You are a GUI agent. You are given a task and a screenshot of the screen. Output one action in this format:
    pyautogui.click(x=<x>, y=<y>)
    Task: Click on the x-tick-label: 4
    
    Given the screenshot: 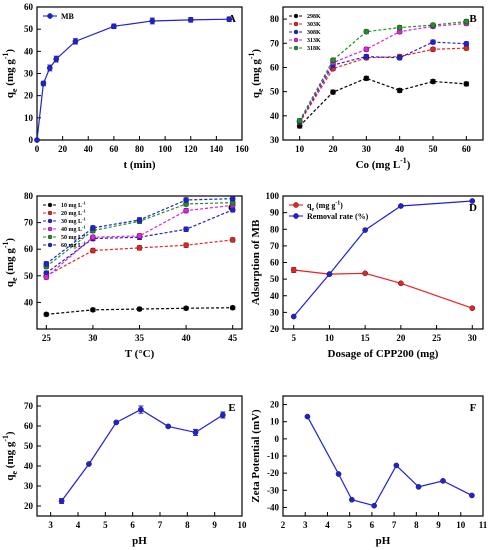 What is the action you would take?
    pyautogui.click(x=327, y=525)
    